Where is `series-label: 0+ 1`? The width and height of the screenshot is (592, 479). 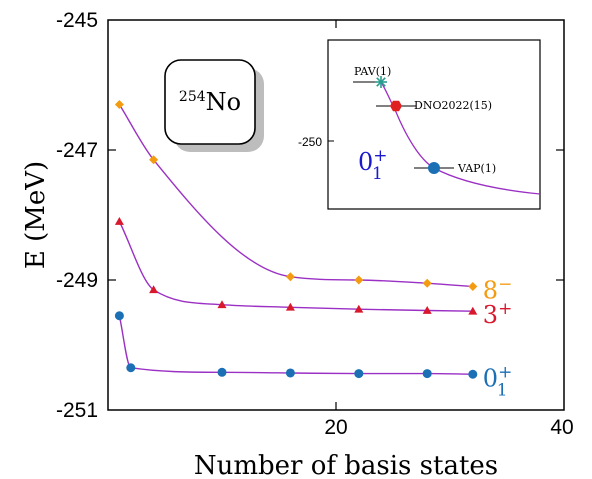
series-label: 0+ 1 is located at coordinates (498, 381).